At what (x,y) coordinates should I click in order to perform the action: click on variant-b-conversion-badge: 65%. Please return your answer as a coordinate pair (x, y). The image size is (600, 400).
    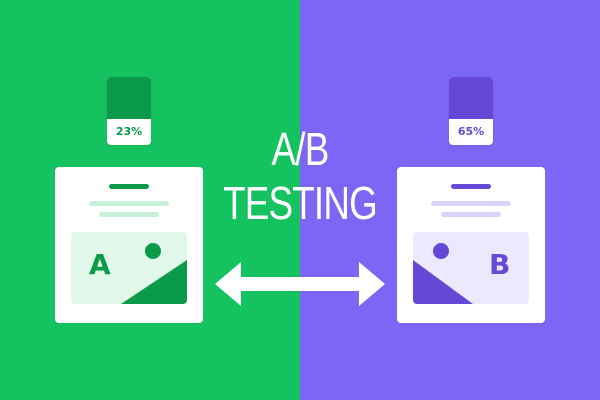
    Looking at the image, I should click on (471, 111).